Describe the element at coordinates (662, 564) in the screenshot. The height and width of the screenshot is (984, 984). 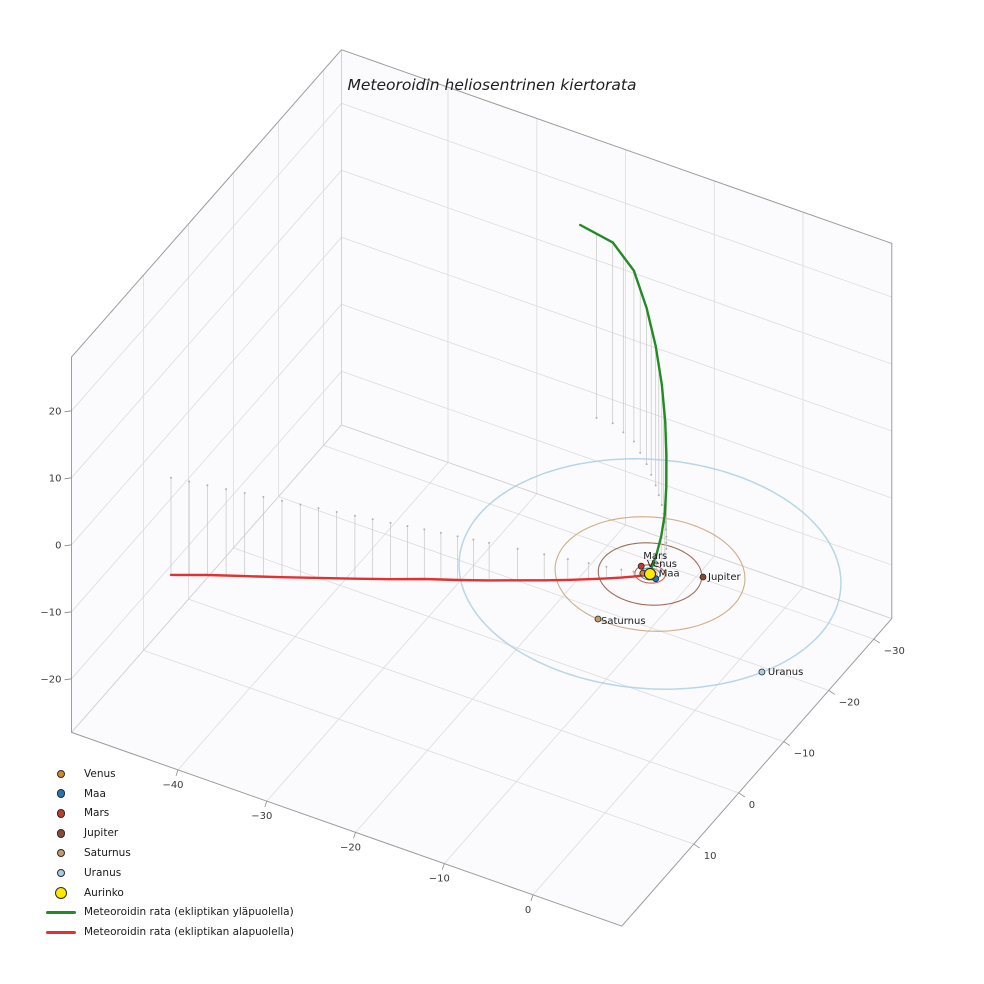
I see `planet-label-venus: Venus` at that location.